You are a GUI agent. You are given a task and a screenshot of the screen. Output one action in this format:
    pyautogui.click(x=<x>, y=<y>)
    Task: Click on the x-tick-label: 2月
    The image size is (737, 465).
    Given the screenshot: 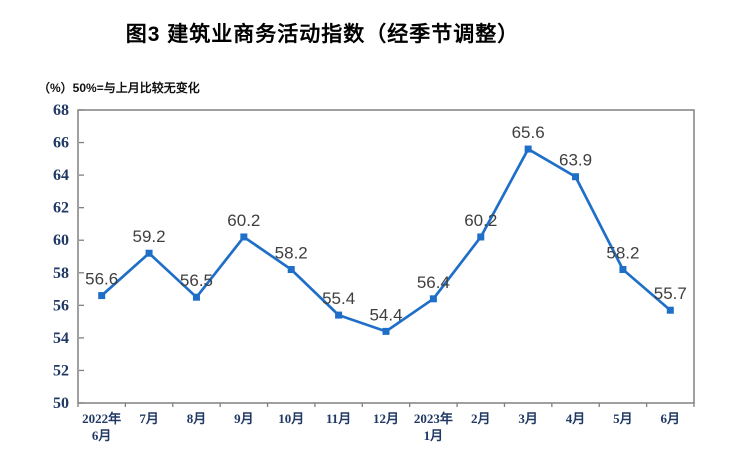 What is the action you would take?
    pyautogui.click(x=481, y=418)
    